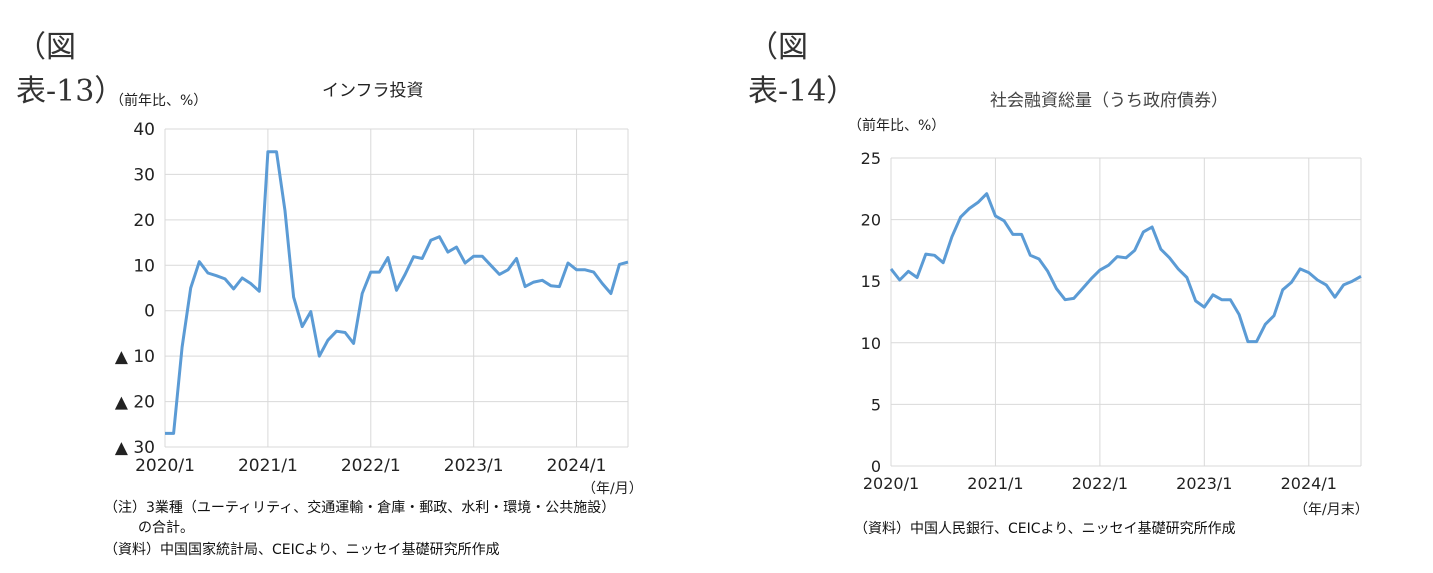 Image resolution: width=1433 pixels, height=573 pixels. Describe the element at coordinates (876, 404) in the screenshot. I see `y-tick-label: 5` at that location.